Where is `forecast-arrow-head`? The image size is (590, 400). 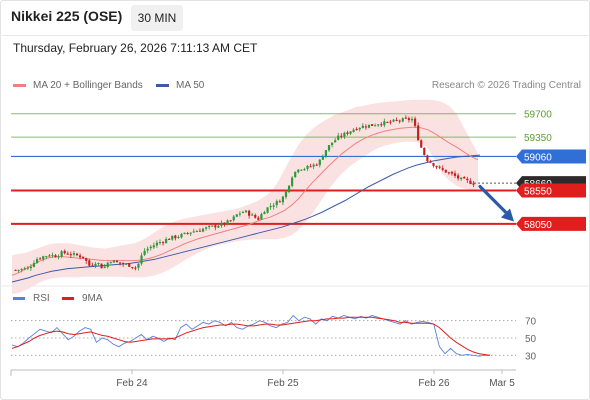 forecast-arrow-head is located at coordinates (507, 215).